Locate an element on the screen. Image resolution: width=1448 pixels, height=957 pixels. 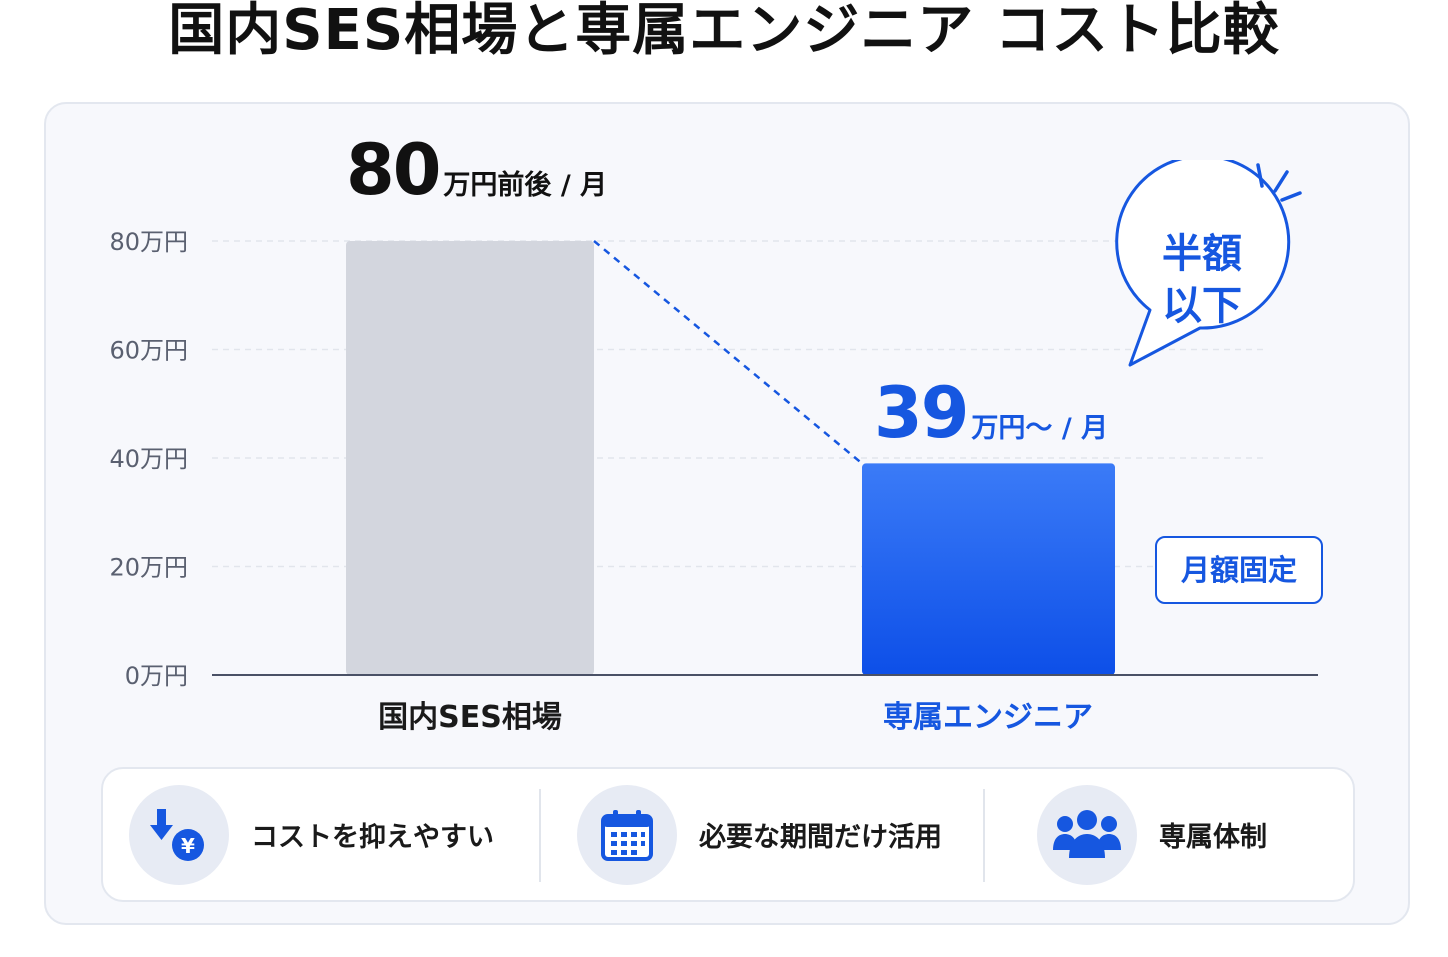
feature-team: 専属体制 is located at coordinates (1152, 834).